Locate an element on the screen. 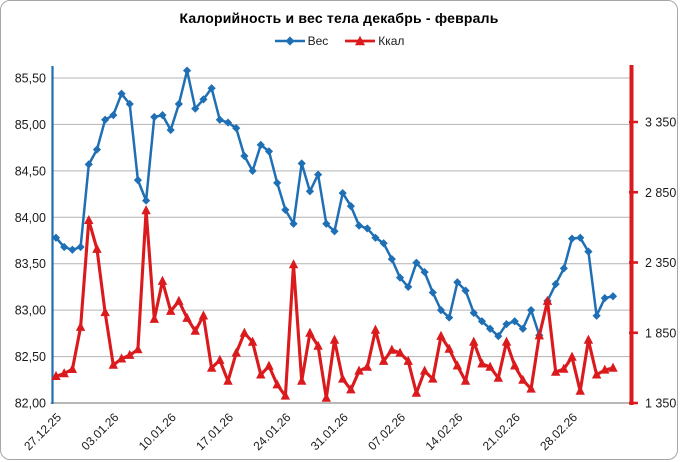 The width and height of the screenshot is (680, 462). legend-marker-ves-line-diamond-icon is located at coordinates (289, 41).